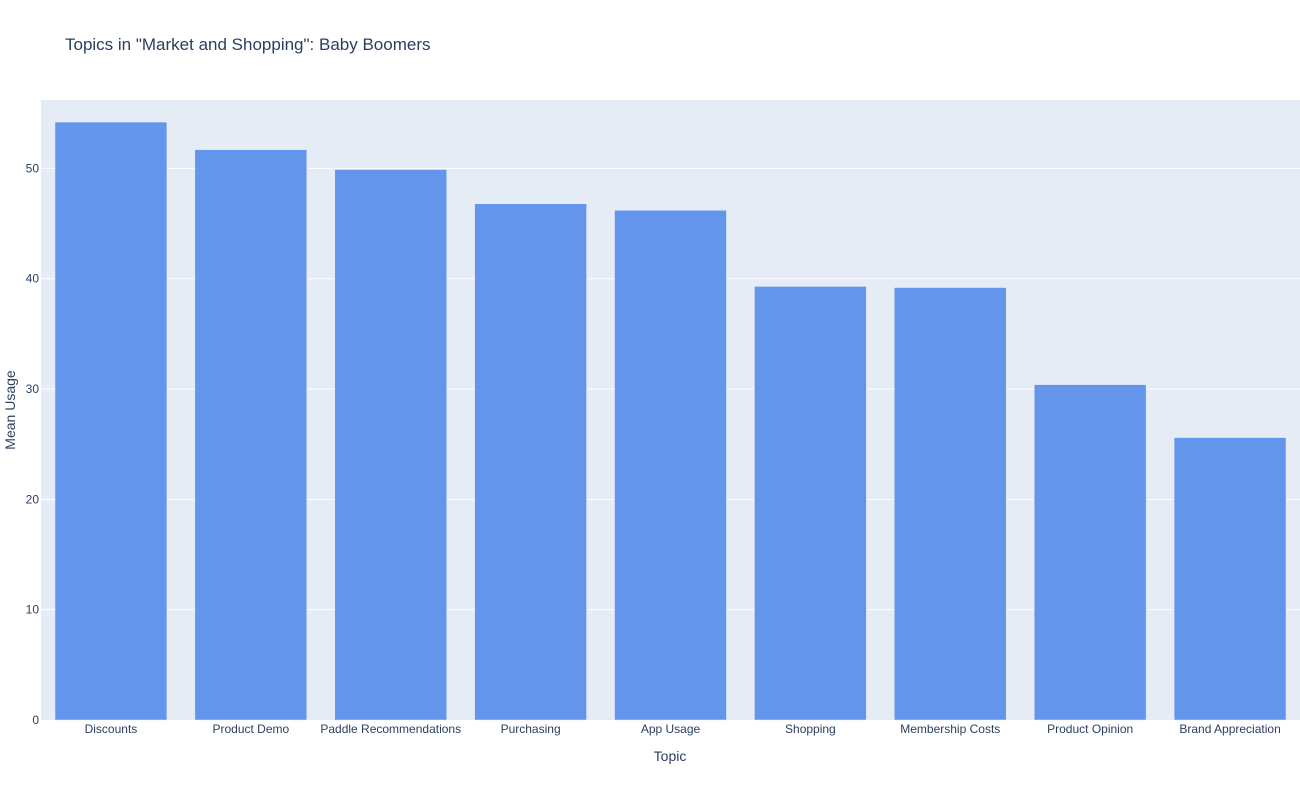 The height and width of the screenshot is (800, 1300). Describe the element at coordinates (671, 729) in the screenshot. I see `x-tick-label: App Usage` at that location.